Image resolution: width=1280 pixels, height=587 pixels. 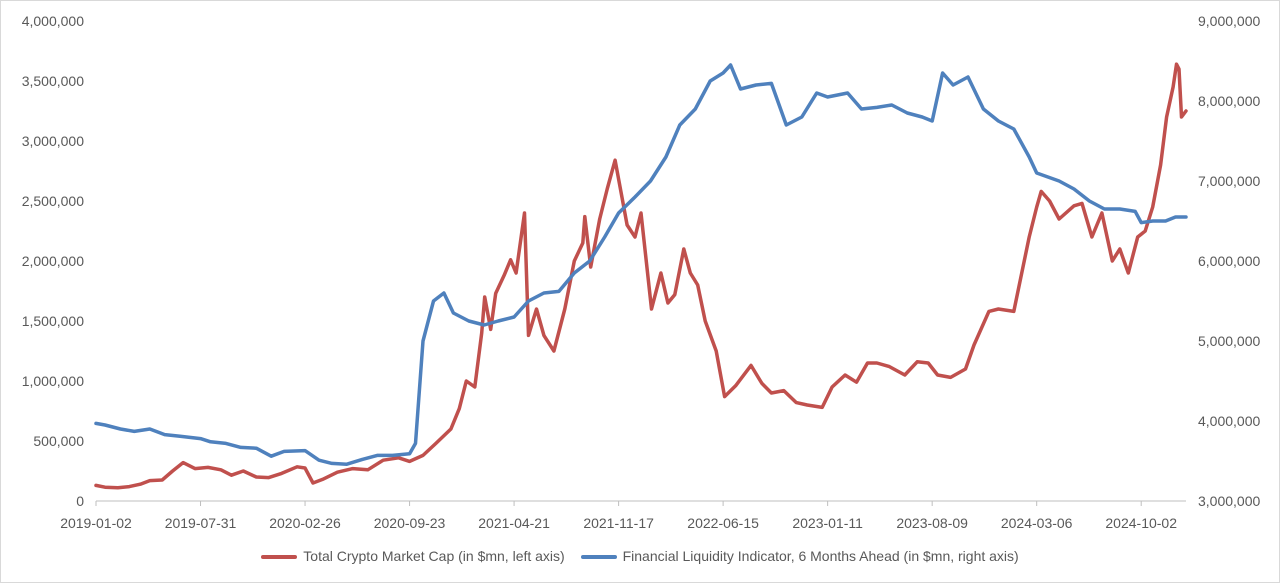 I want to click on x-tick-label: 2021-11-17, so click(x=618, y=523).